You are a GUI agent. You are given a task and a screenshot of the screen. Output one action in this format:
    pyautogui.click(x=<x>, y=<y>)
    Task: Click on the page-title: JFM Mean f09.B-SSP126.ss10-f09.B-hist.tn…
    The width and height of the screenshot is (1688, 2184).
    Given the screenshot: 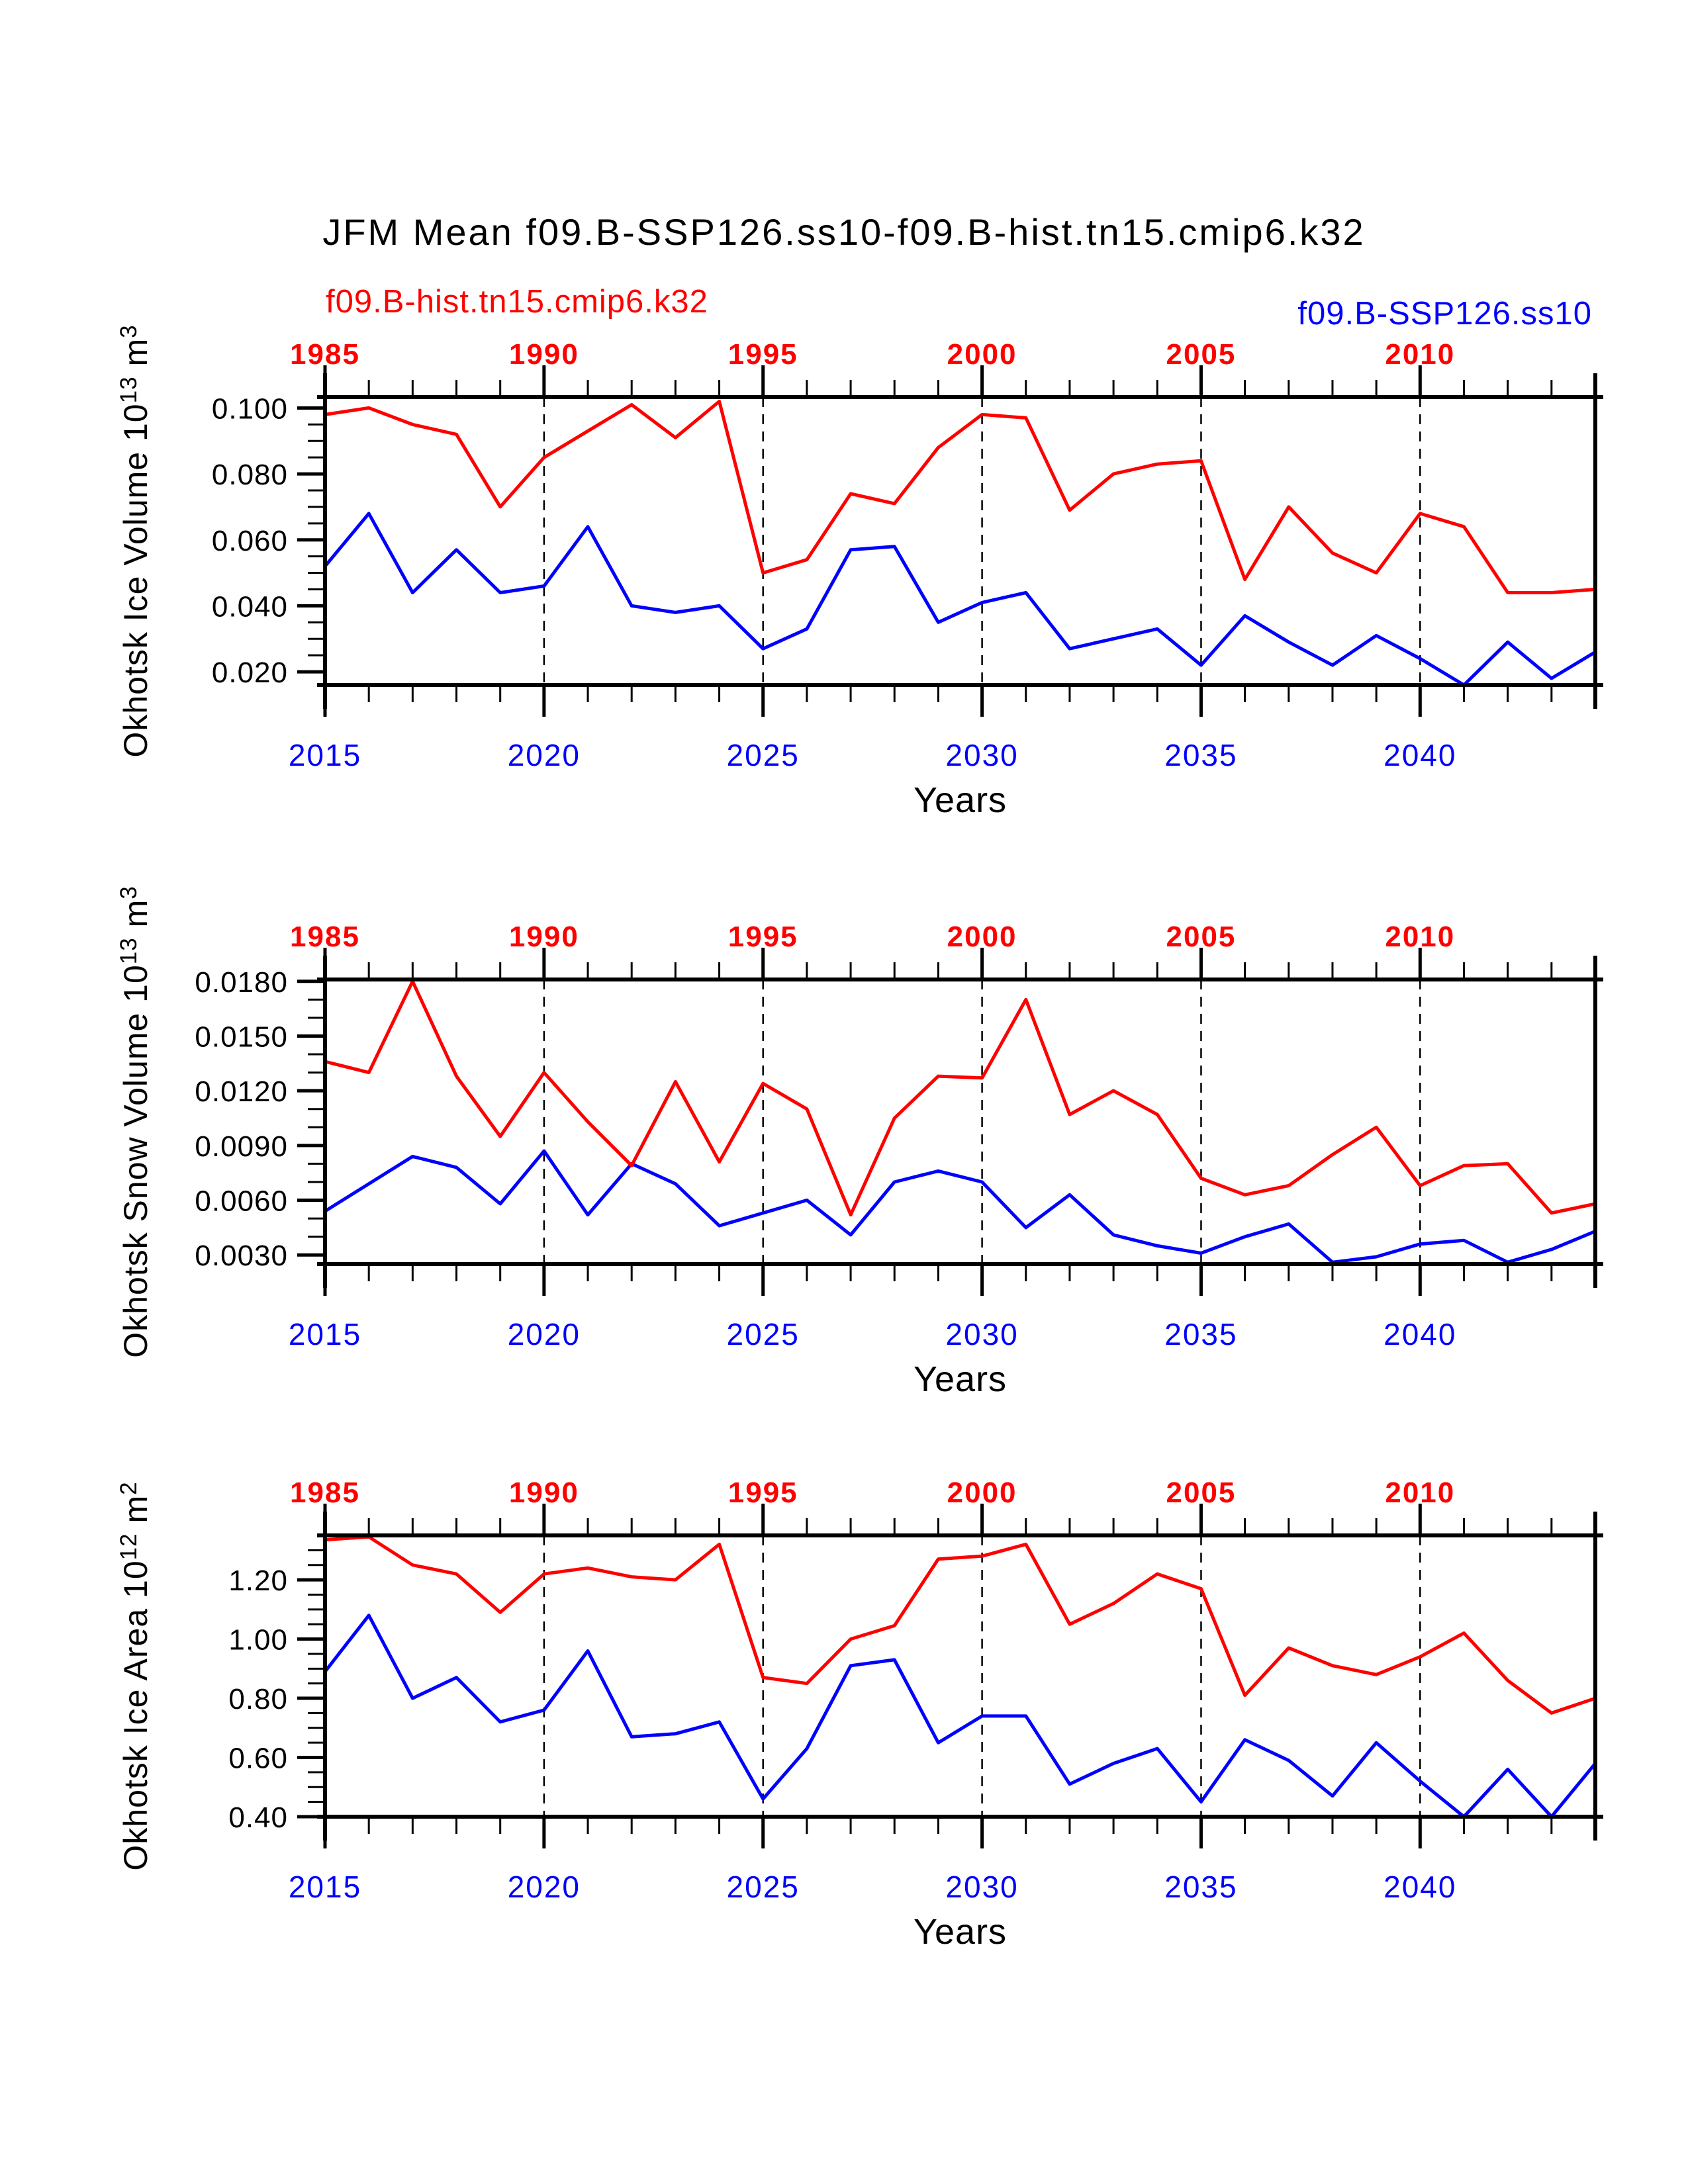 What is the action you would take?
    pyautogui.click(x=844, y=232)
    